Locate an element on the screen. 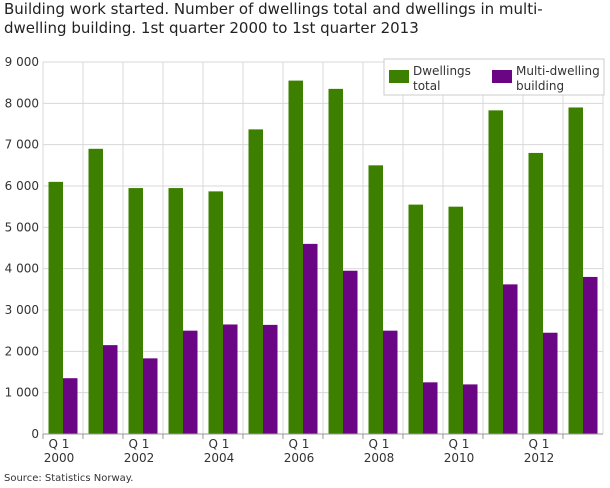 This screenshot has height=488, width=610. y-tick-label: 9 000 is located at coordinates (22, 62).